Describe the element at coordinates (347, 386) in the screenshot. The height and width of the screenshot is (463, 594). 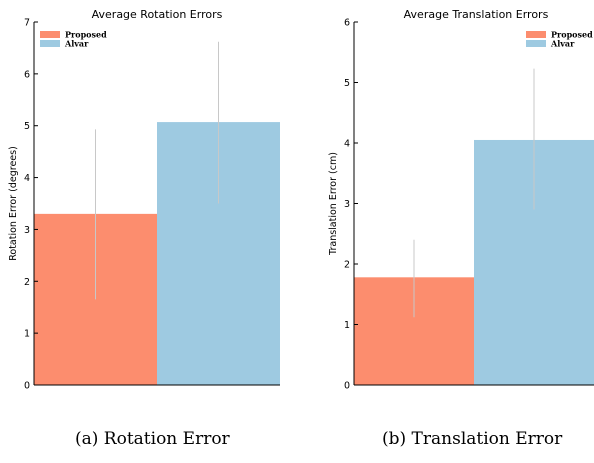
I see `translation-y-tick-label: 0` at that location.